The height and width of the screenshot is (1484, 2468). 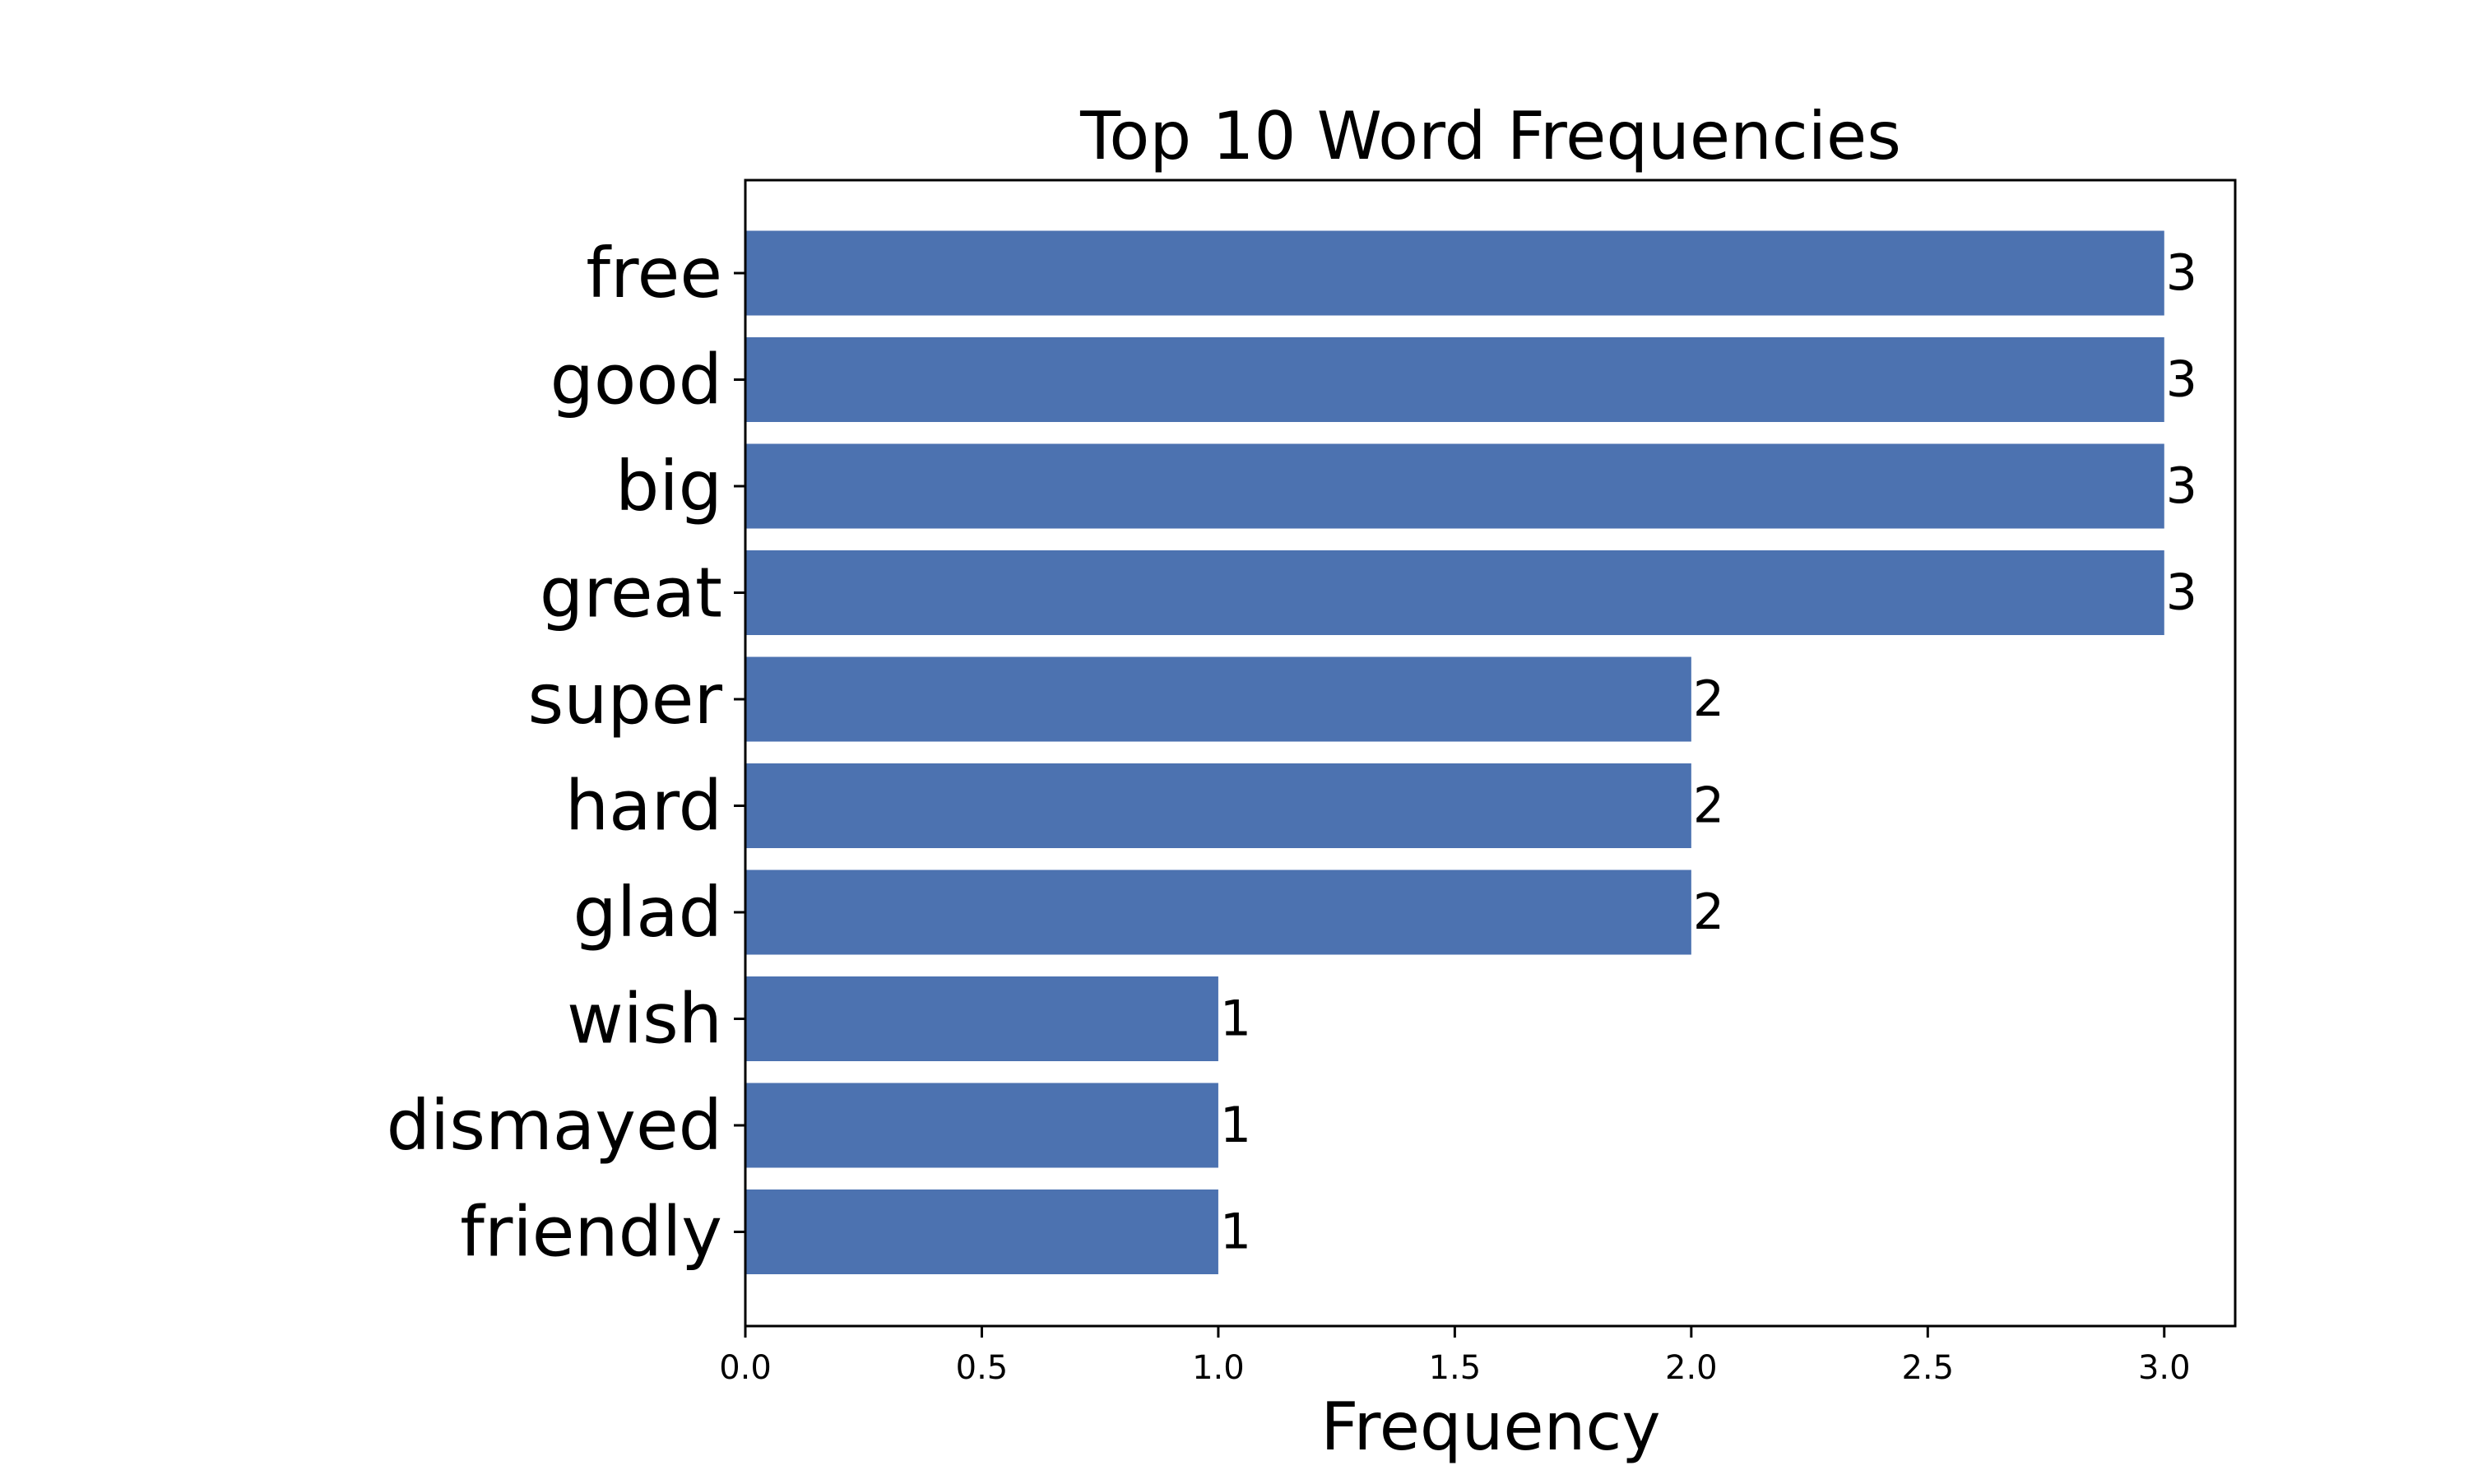 I want to click on category-label-friendly: friendly, so click(x=591, y=1232).